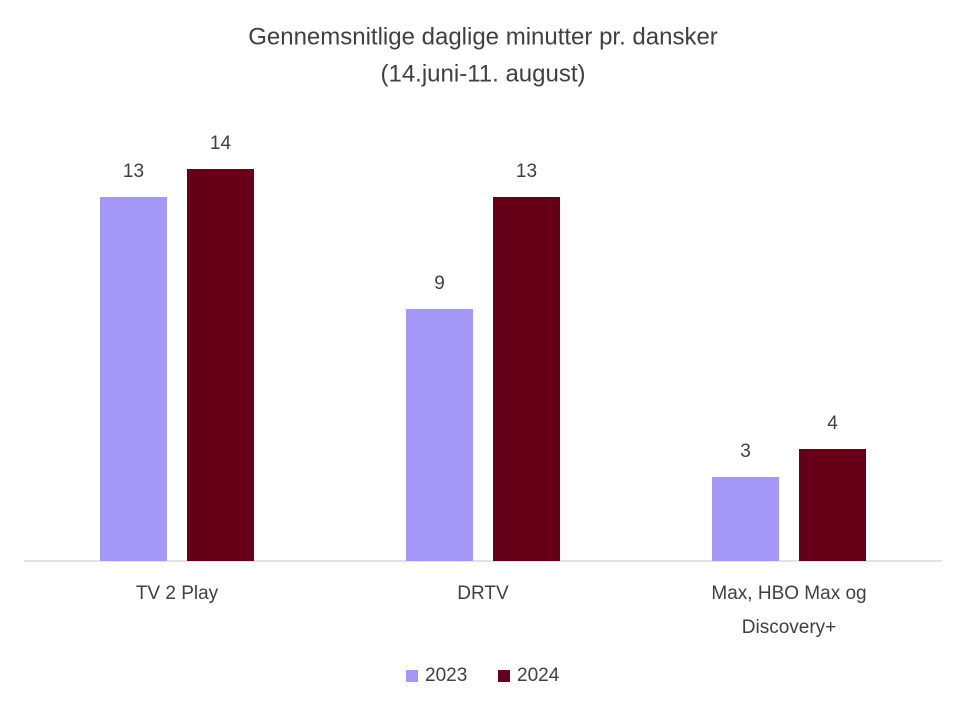 The image size is (966, 713). Describe the element at coordinates (832, 423) in the screenshot. I see `data-label: 4` at that location.